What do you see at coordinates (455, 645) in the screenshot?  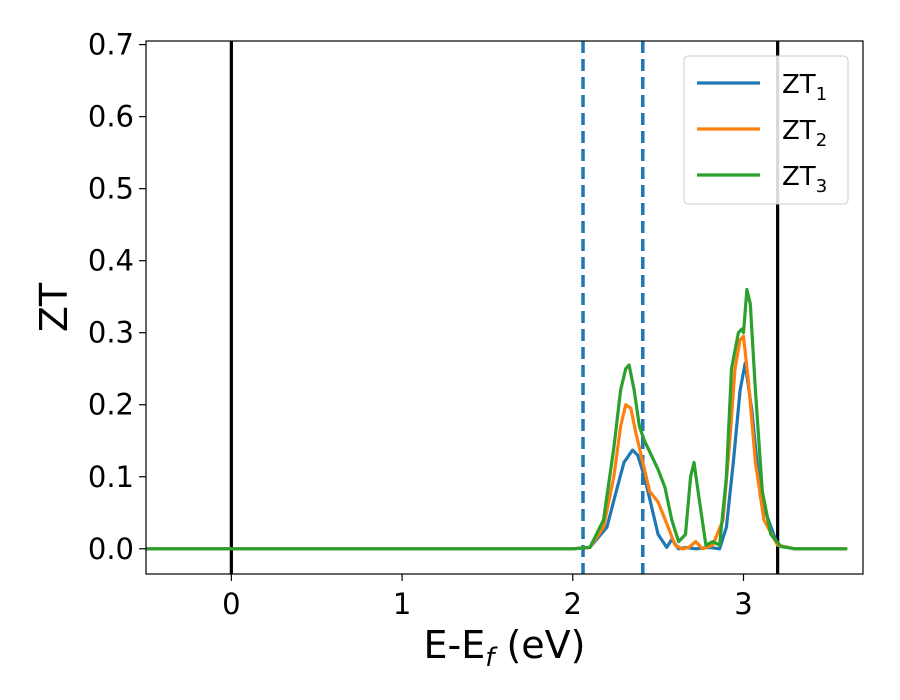 I see `x-axis-title-main: E-E` at bounding box center [455, 645].